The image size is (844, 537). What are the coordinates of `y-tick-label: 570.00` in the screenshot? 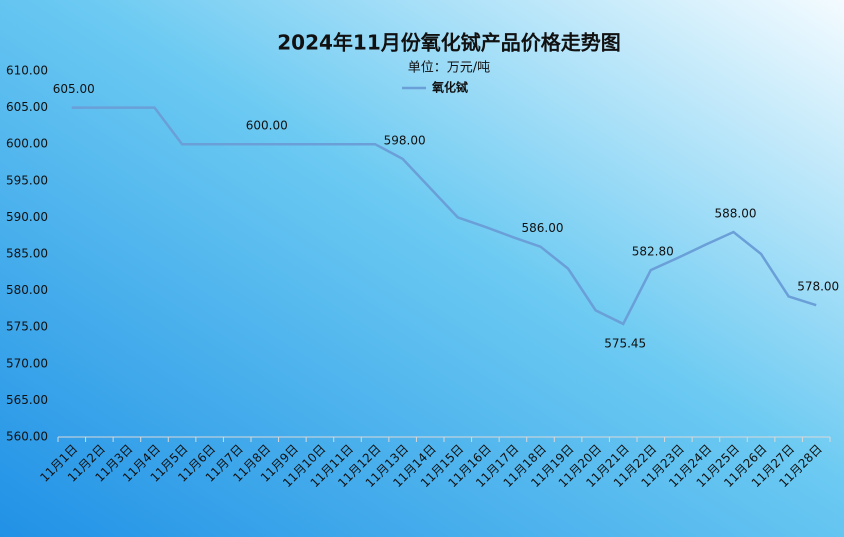 It's located at (27, 363).